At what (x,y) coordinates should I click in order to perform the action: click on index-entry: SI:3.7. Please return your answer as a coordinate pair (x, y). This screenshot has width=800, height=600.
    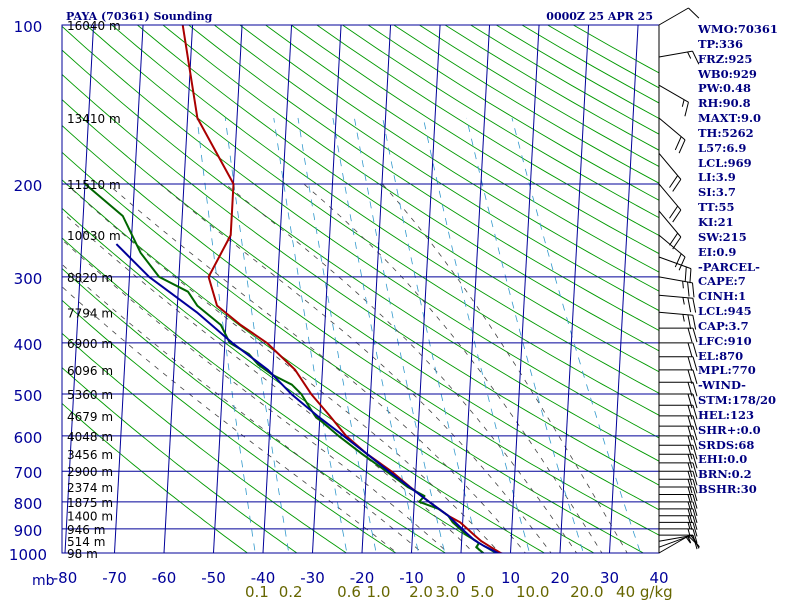
    Looking at the image, I should click on (717, 192).